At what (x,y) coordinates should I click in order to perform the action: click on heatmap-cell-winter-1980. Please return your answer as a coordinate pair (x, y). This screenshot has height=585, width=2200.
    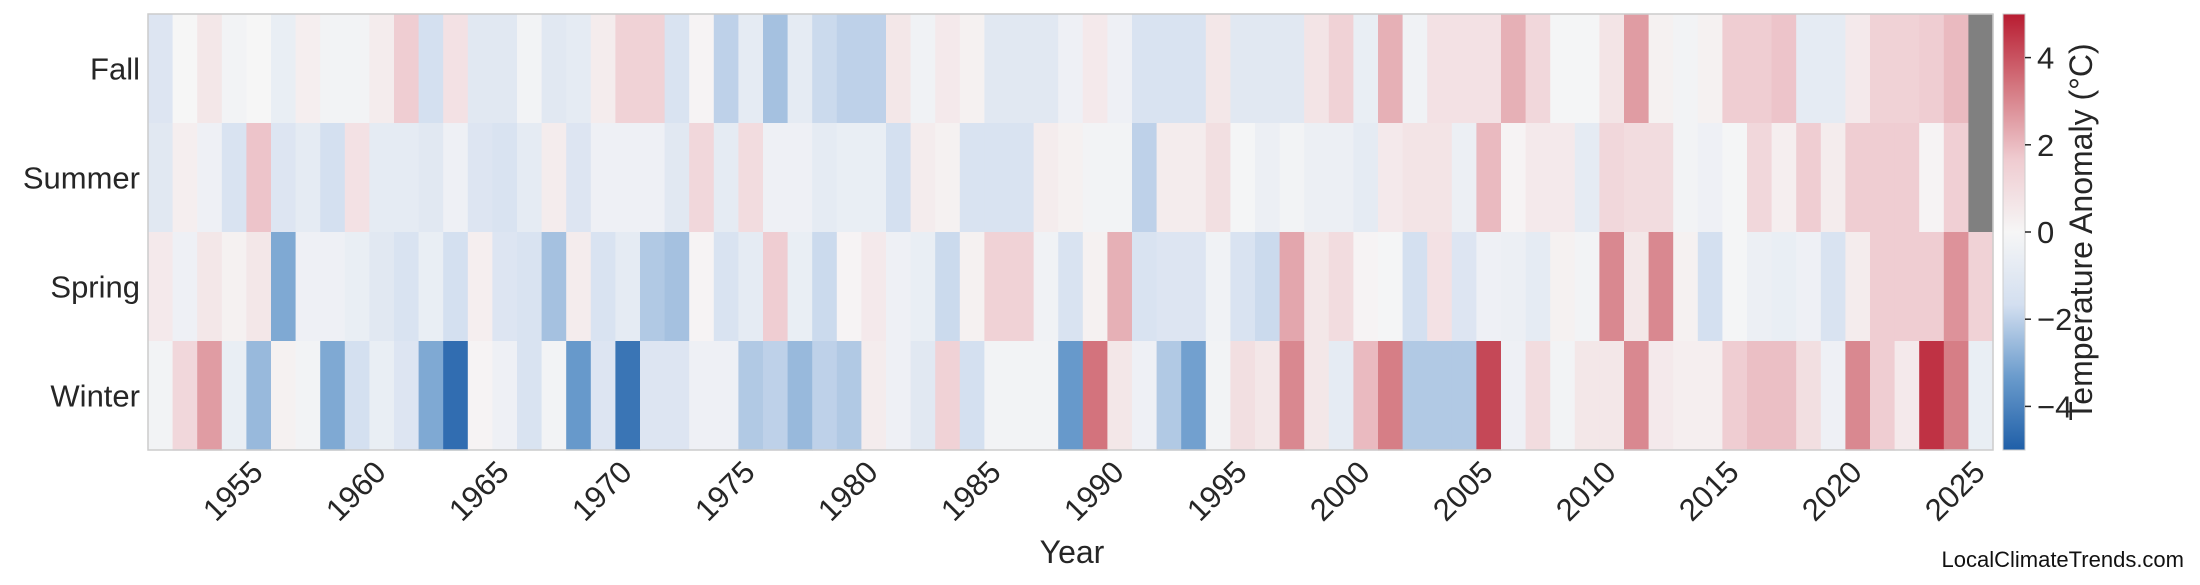
    Looking at the image, I should click on (874, 396).